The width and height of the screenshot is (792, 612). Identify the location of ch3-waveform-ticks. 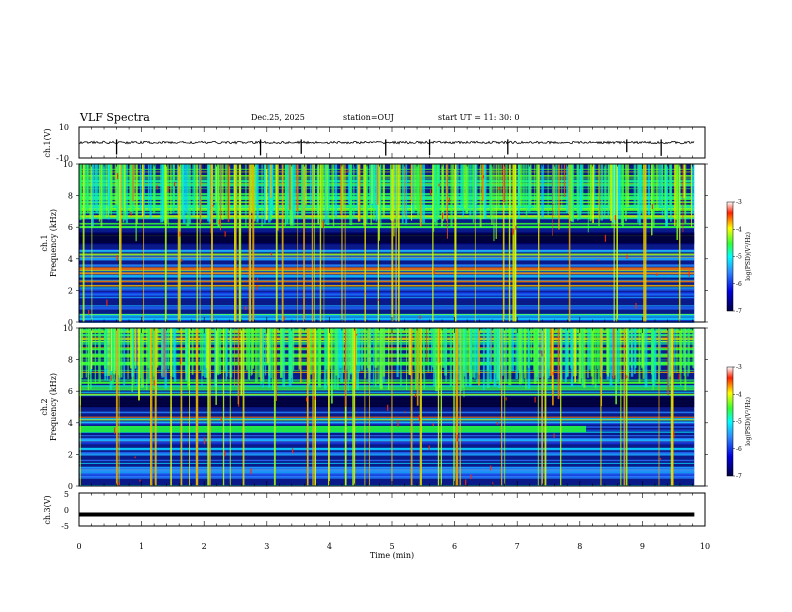
(392, 509).